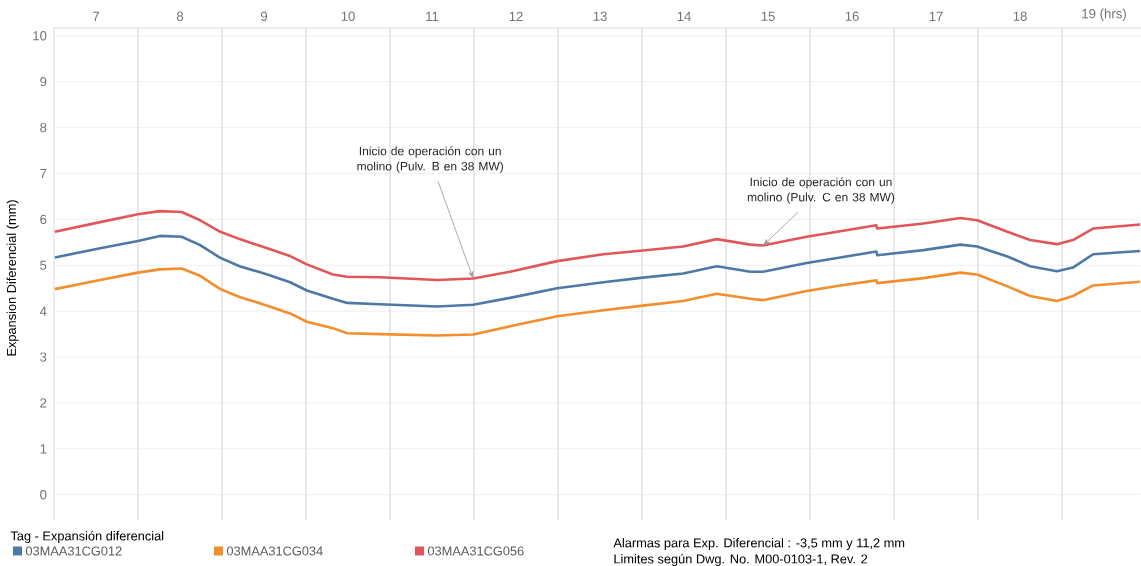 This screenshot has width=1141, height=566. I want to click on y-tick-label: 8, so click(43, 127).